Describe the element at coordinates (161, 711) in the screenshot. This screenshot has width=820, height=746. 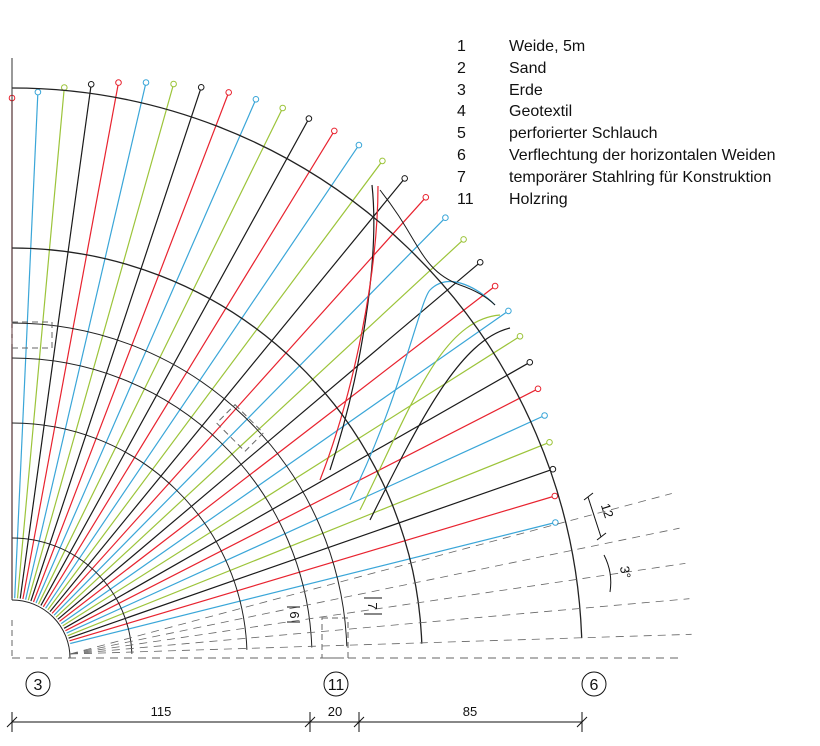
I see `dim-115: 115` at that location.